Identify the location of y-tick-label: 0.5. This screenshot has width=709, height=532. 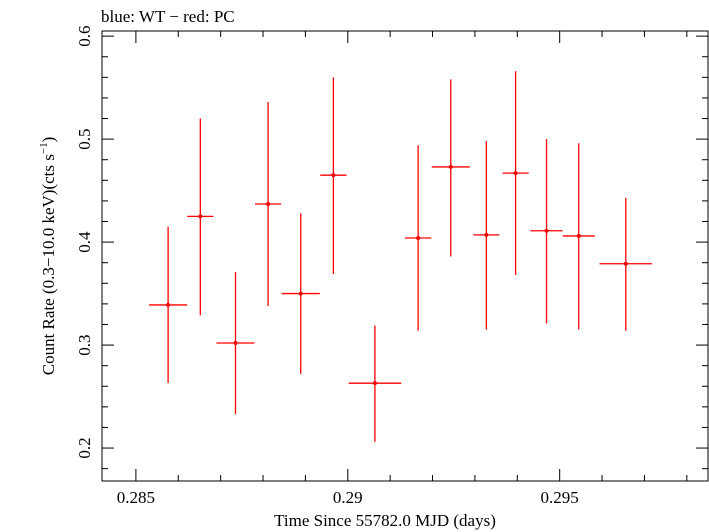
(84, 138).